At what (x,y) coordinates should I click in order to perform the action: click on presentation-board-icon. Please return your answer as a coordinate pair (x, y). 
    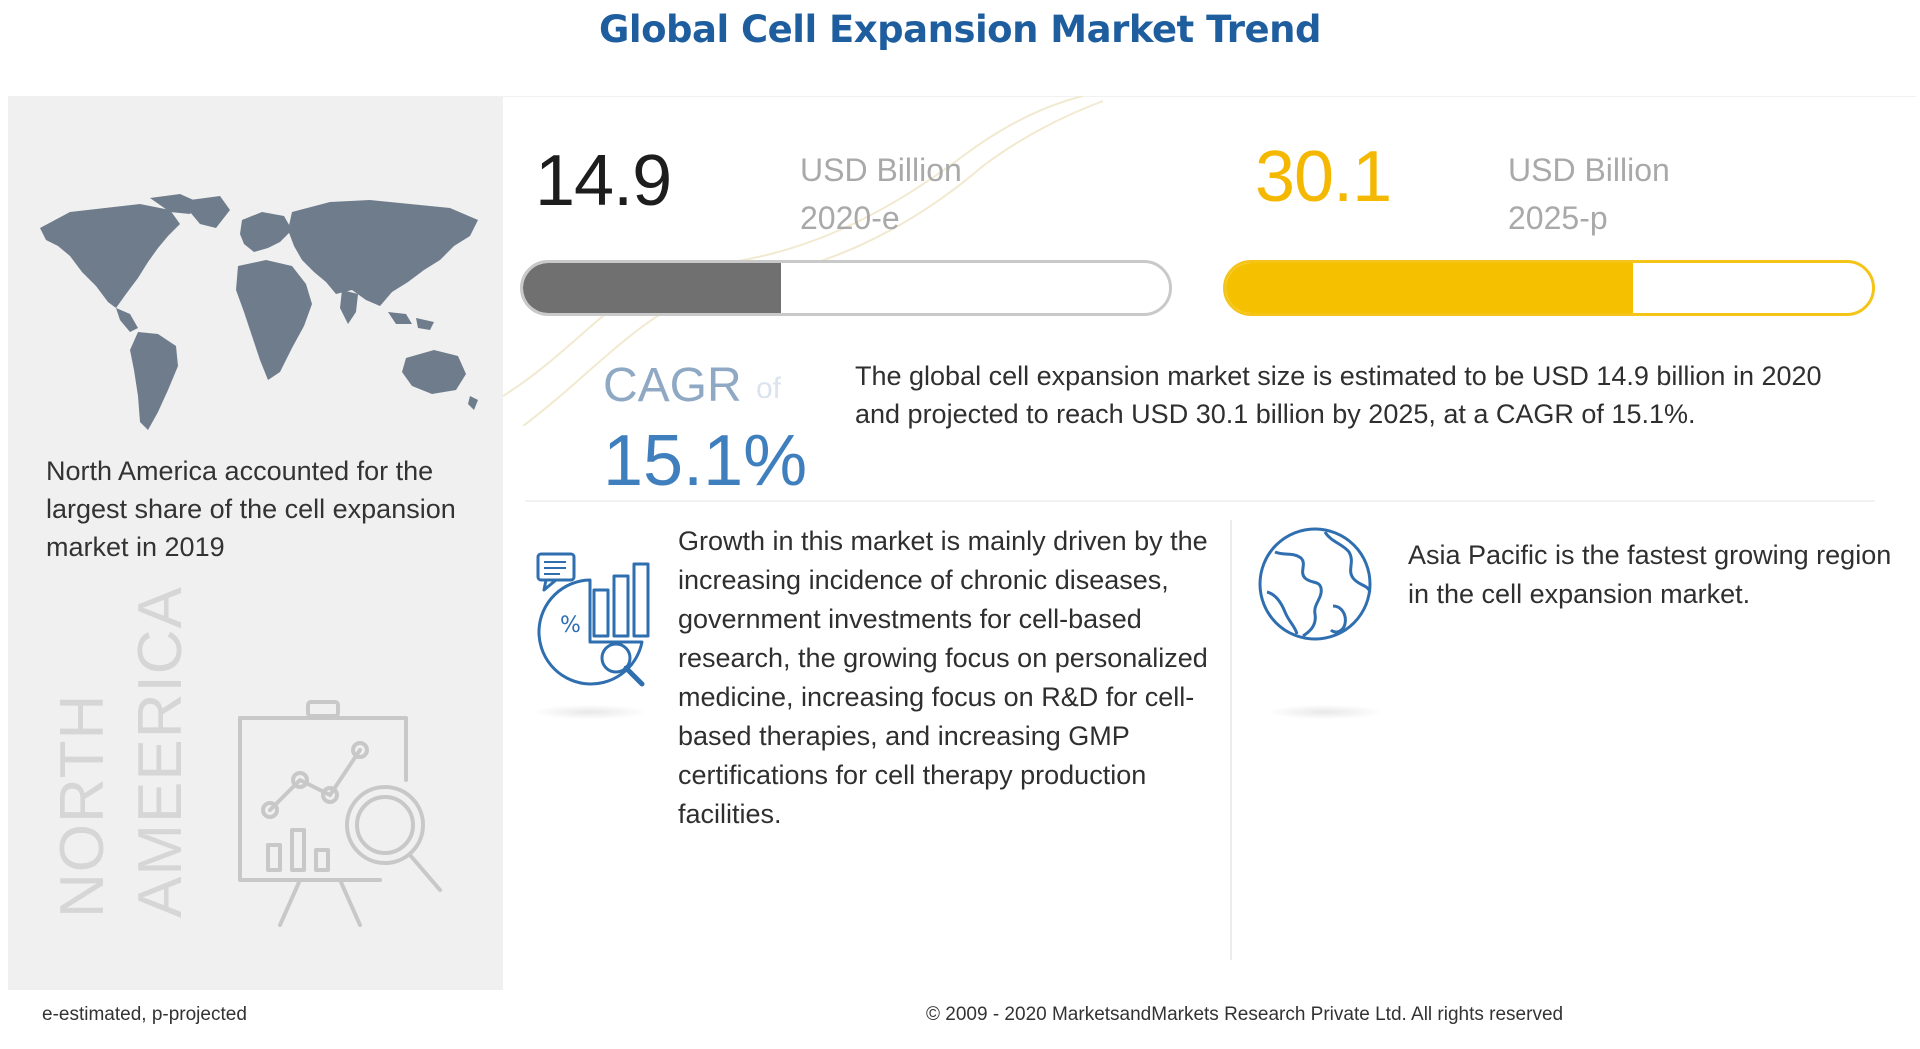
    Looking at the image, I should click on (340, 813).